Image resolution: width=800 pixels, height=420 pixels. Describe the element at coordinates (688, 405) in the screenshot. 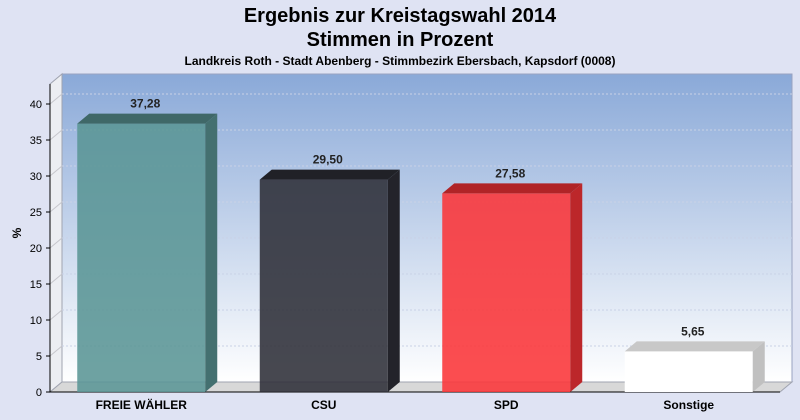

I see `x-category-label: Sonstige` at that location.